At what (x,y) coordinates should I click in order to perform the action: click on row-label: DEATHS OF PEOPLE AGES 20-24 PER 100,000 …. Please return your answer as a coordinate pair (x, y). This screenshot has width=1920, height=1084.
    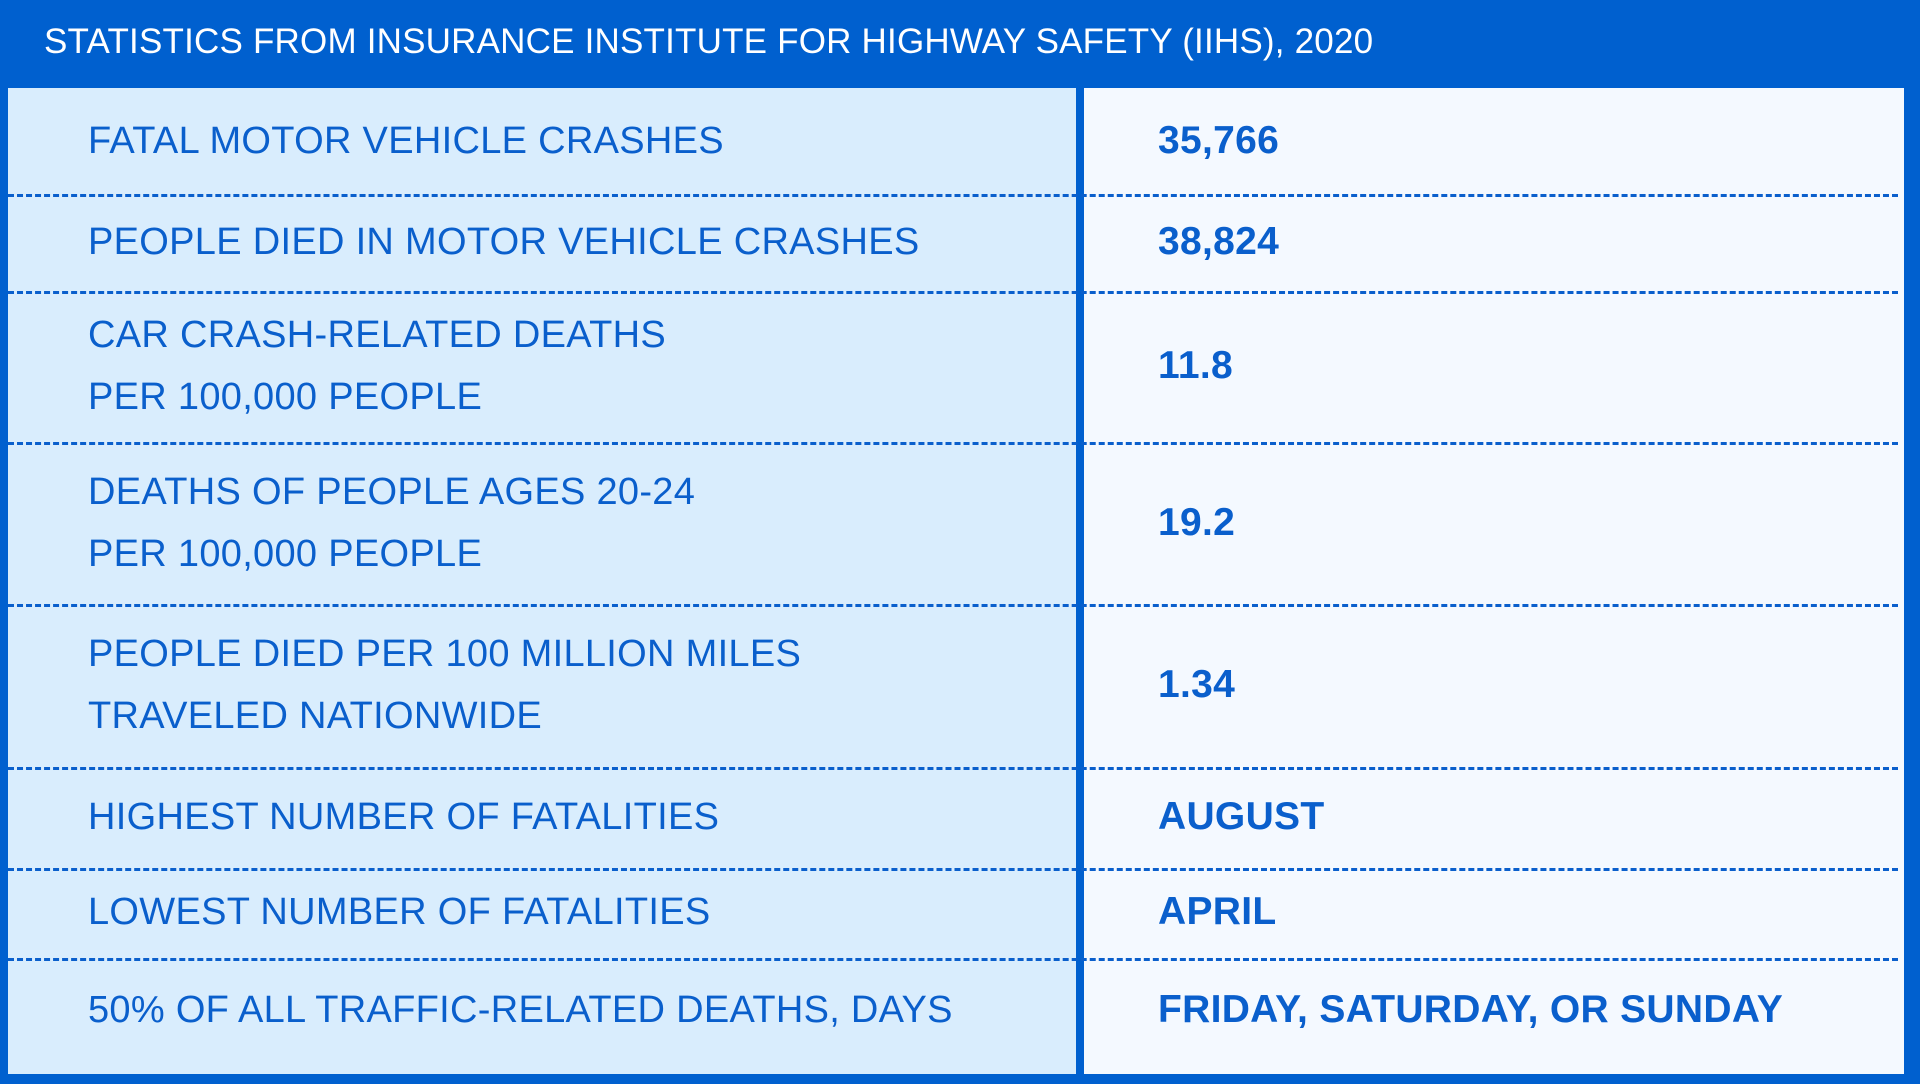
    Looking at the image, I should click on (392, 523).